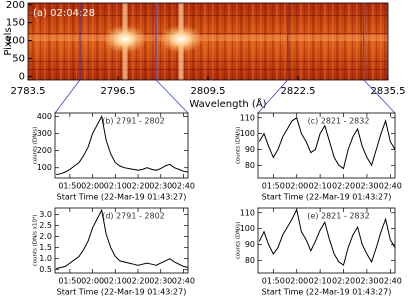 The height and width of the screenshot is (302, 415). I want to click on x-tick-label: 2783.5, so click(28, 91).